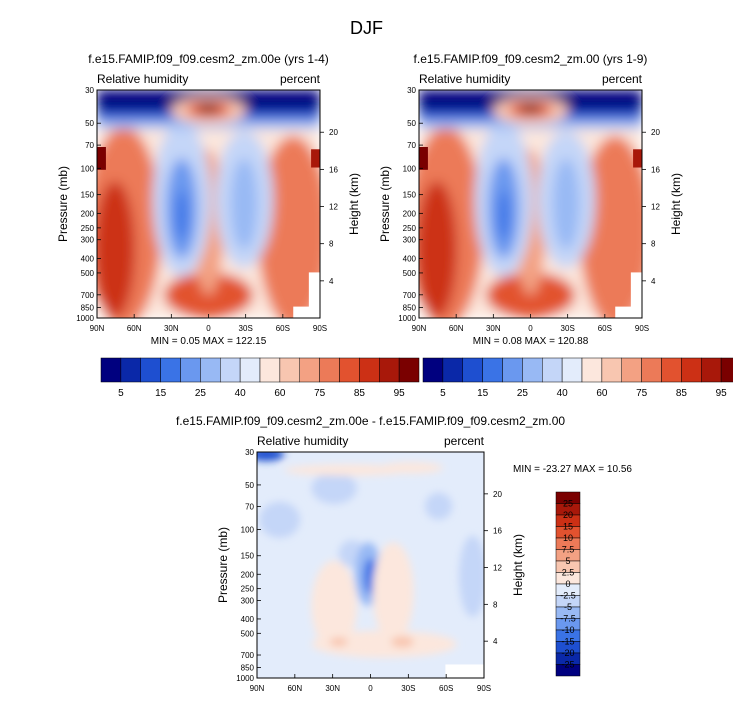 Image resolution: width=733 pixels, height=701 pixels. Describe the element at coordinates (223, 565) in the screenshot. I see `y-axis-label: Pressure (mb)` at that location.